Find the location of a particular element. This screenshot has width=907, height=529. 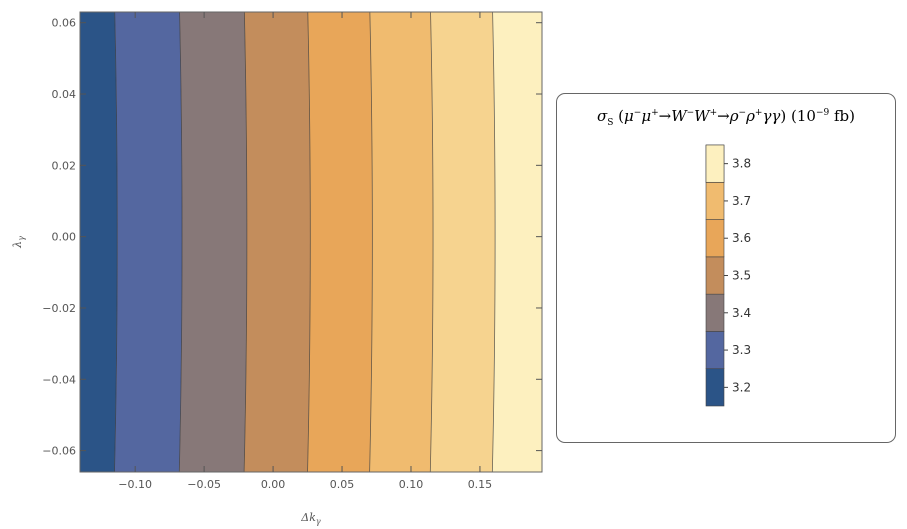

colorbar-tick-label: 3.2 is located at coordinates (741, 387).